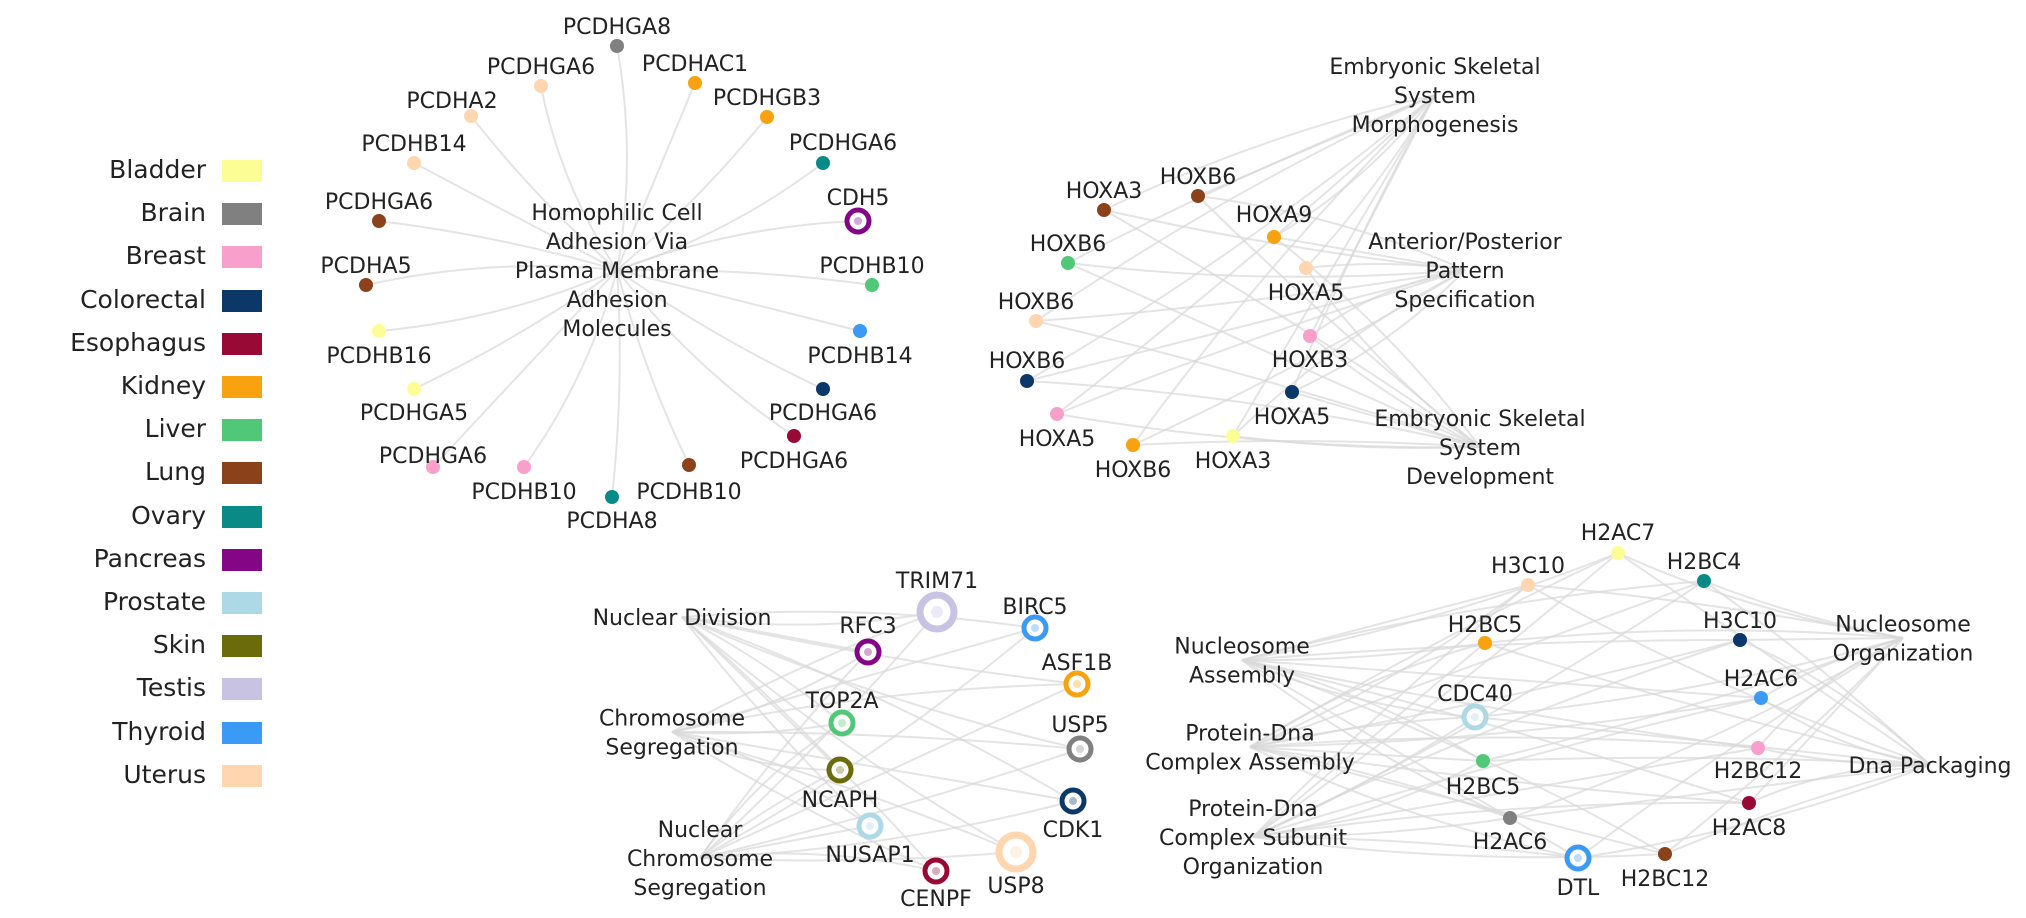 This screenshot has height=918, width=2026. I want to click on gene-label: BIRC5, so click(1034, 607).